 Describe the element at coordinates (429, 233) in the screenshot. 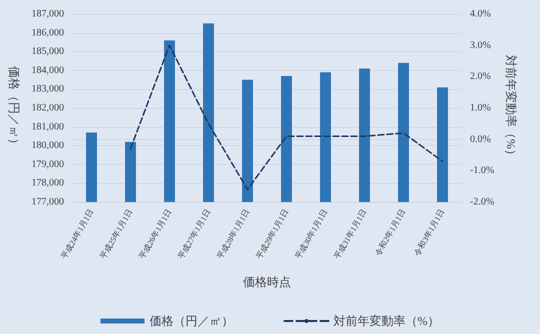

I see `x-tick-label: 令和3年1月1日` at that location.